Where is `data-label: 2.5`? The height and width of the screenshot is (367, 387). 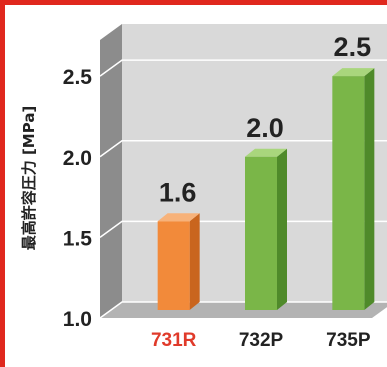 data-label: 2.5 is located at coordinates (353, 47).